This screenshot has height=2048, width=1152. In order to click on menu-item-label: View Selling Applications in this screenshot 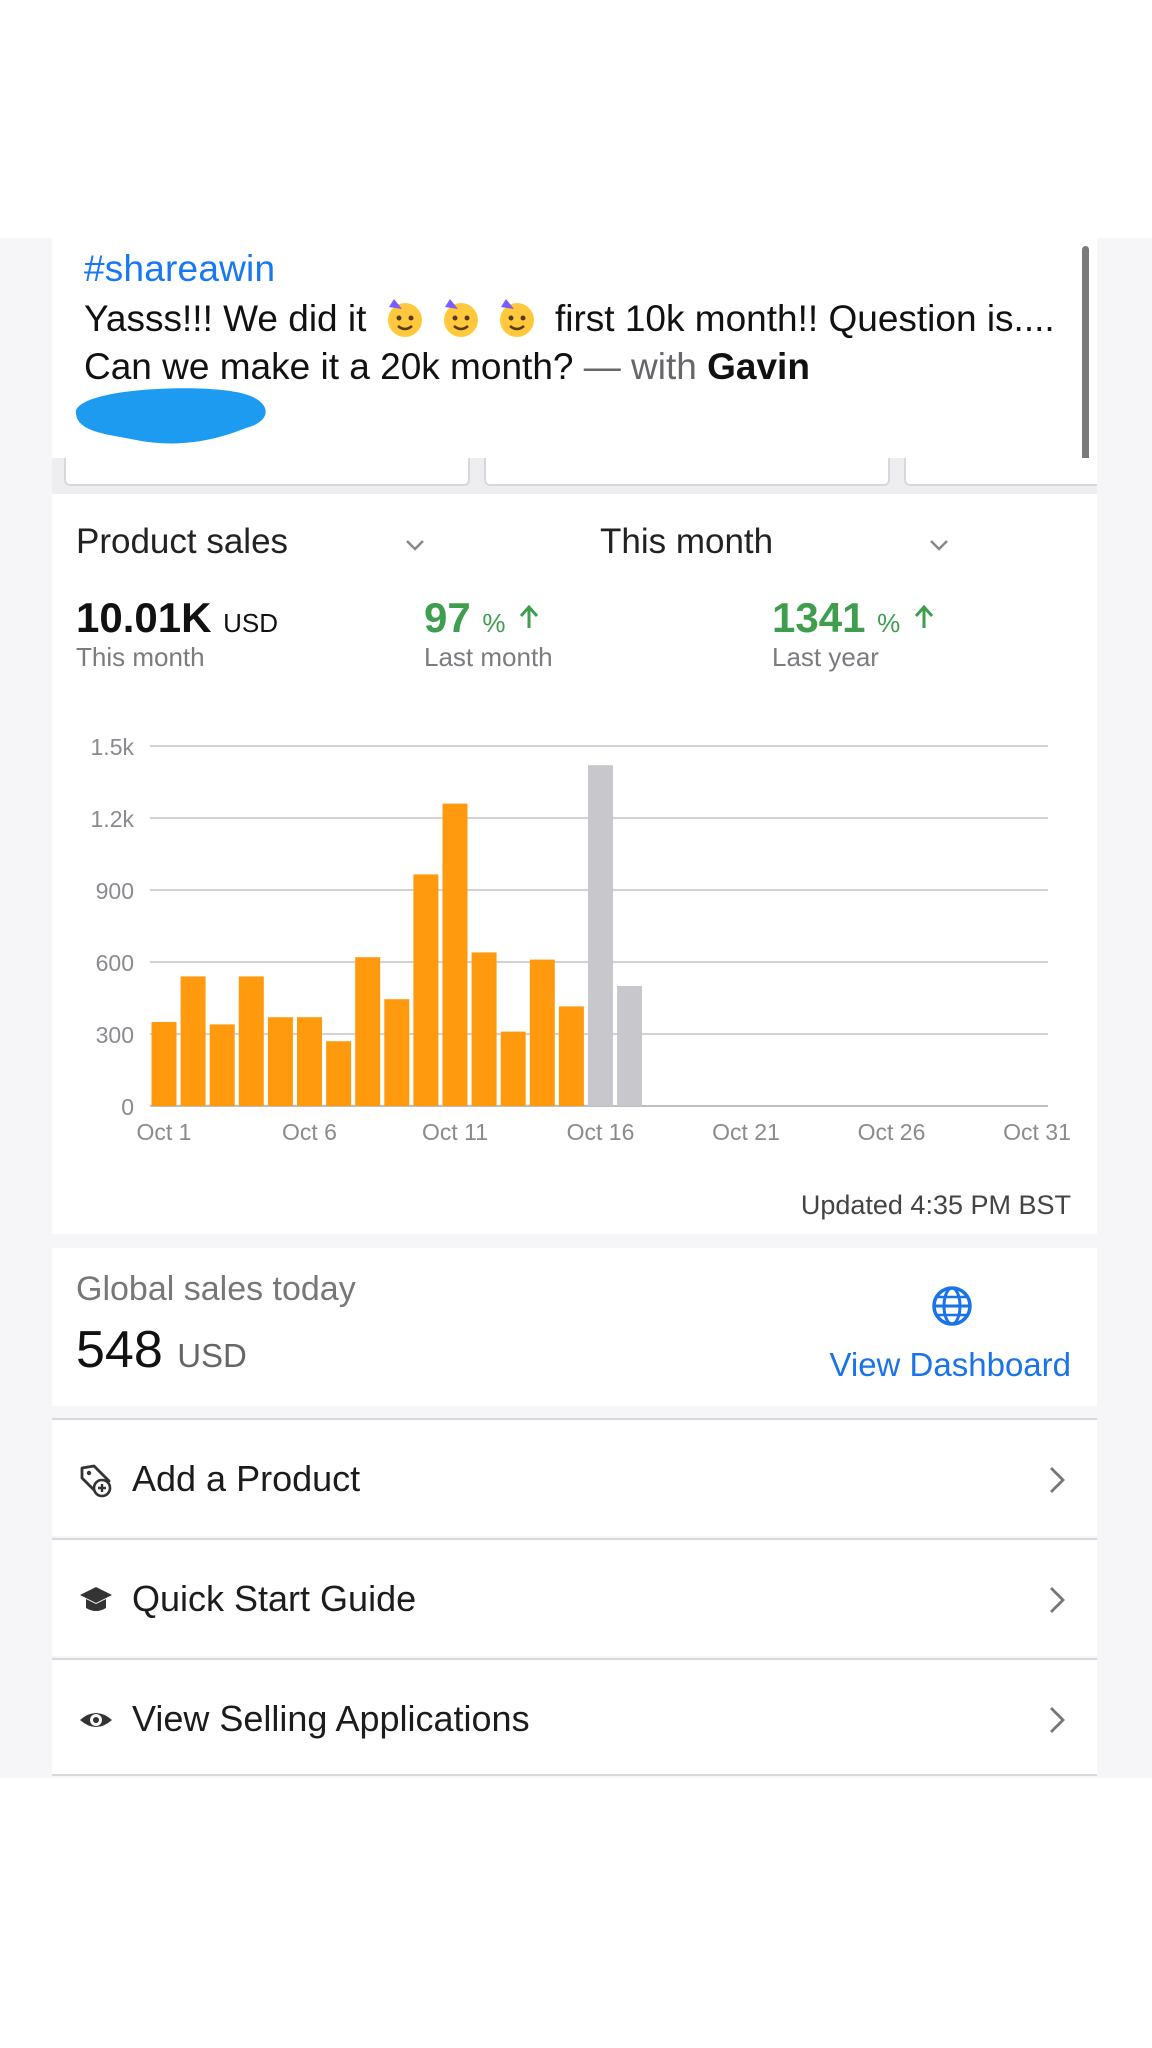, I will do `click(331, 1718)`.